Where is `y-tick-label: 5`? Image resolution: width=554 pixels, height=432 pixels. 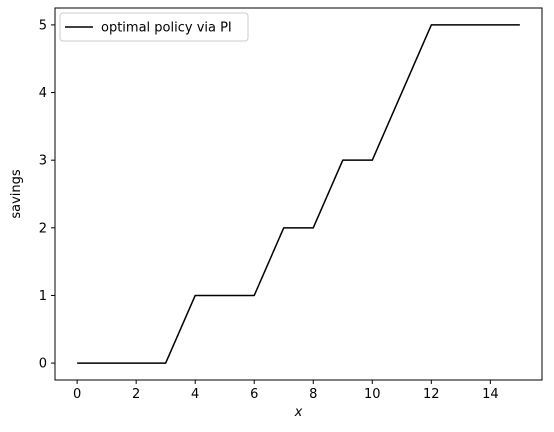
y-tick-label: 5 is located at coordinates (43, 25).